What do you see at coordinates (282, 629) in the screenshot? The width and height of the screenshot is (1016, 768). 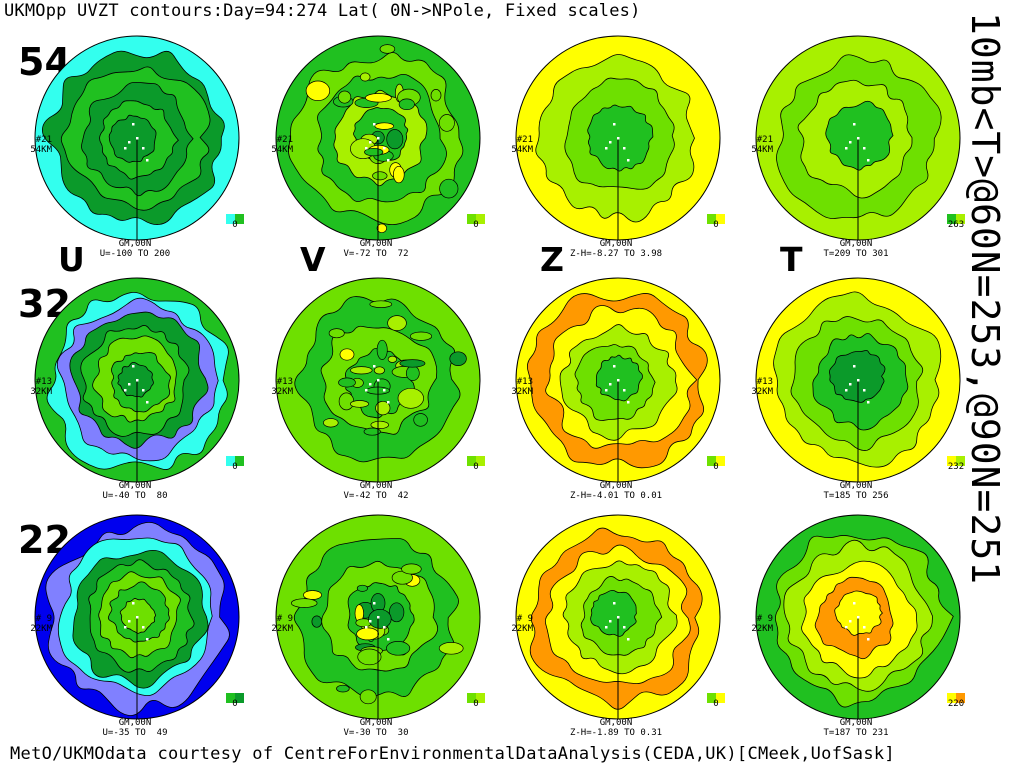 I see `level-height: 22KM` at bounding box center [282, 629].